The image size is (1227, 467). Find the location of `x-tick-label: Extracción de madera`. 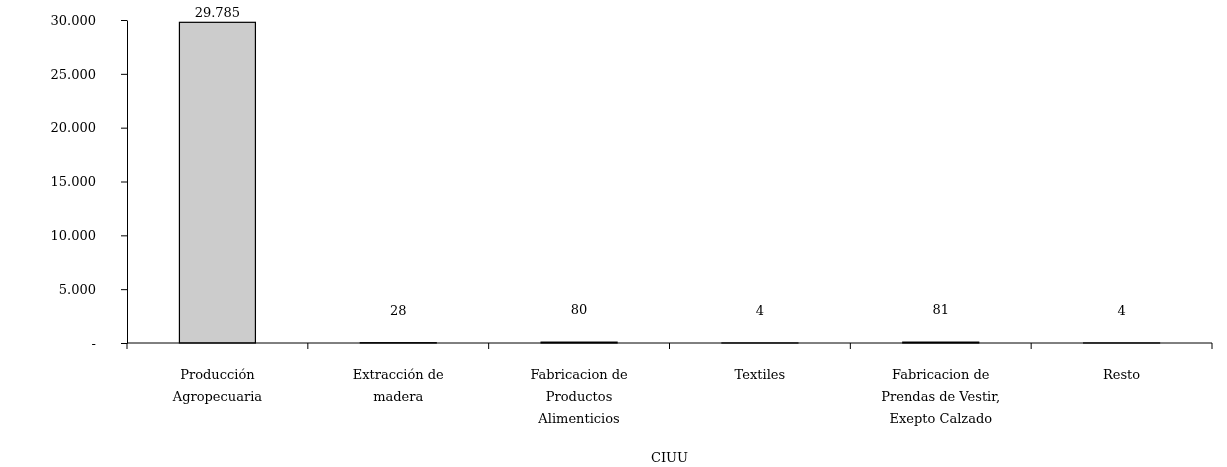

x-tick-label: Extracción de madera is located at coordinates (398, 385).